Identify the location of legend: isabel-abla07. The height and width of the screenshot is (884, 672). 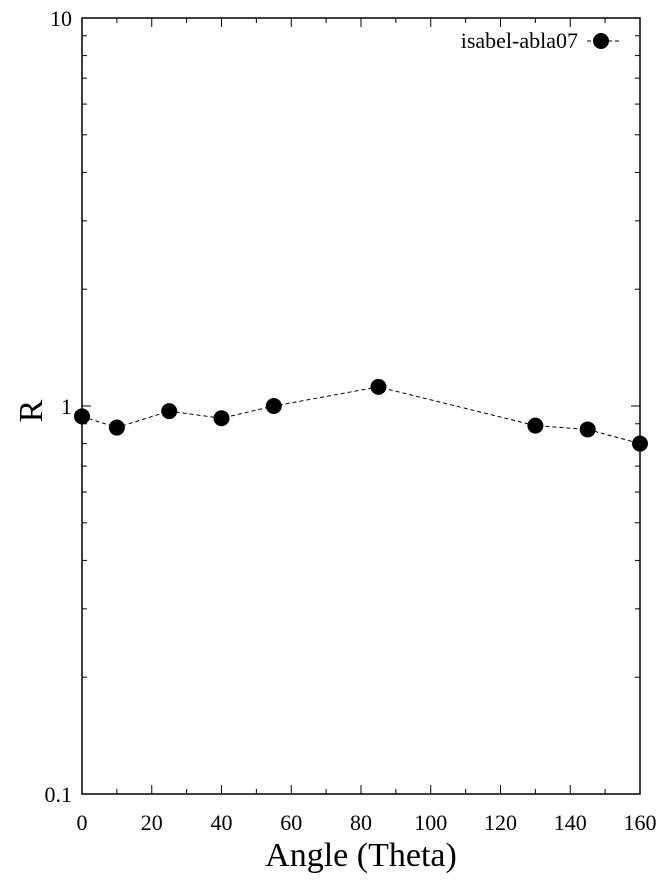
(540, 40).